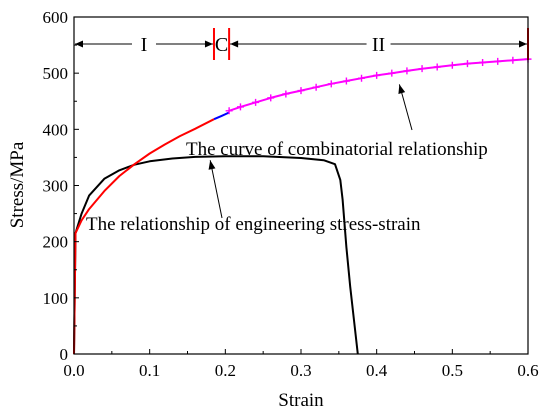 The height and width of the screenshot is (414, 550). What do you see at coordinates (234, 44) in the screenshot?
I see `region-2-arrowhead-left` at bounding box center [234, 44].